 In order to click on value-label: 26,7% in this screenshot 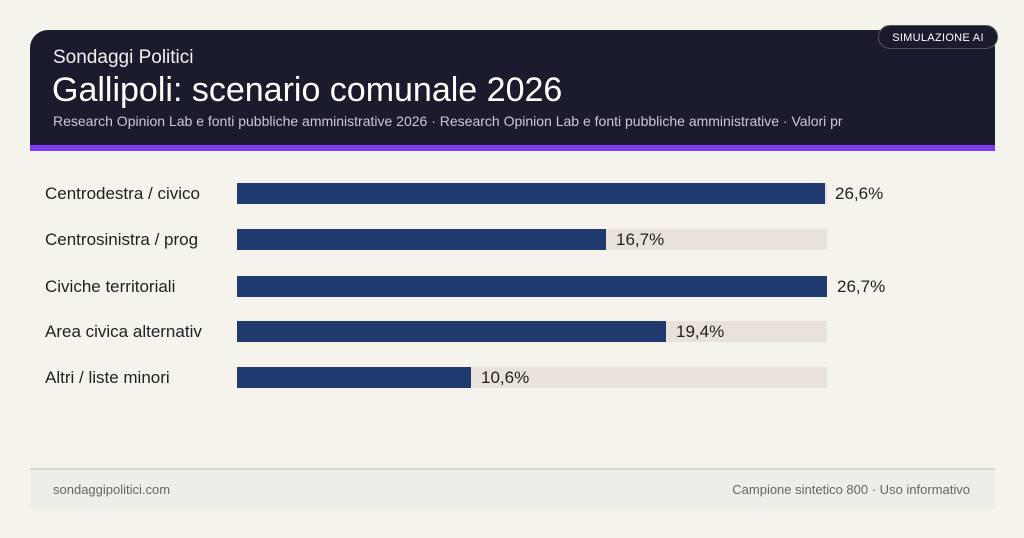, I will do `click(861, 286)`.